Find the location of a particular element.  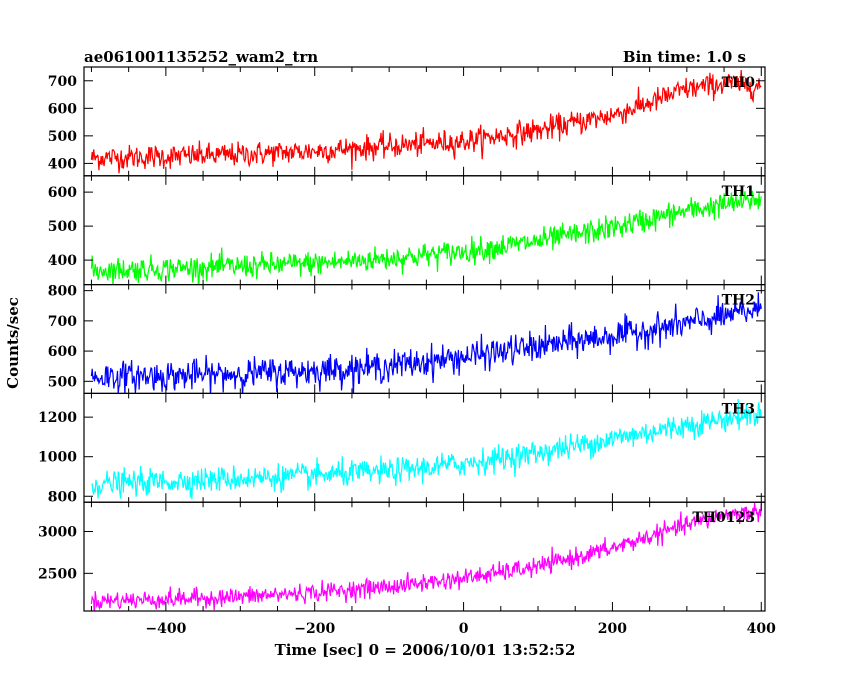

panel-th2: 500 600 700 800 TH2 is located at coordinates (407, 339).